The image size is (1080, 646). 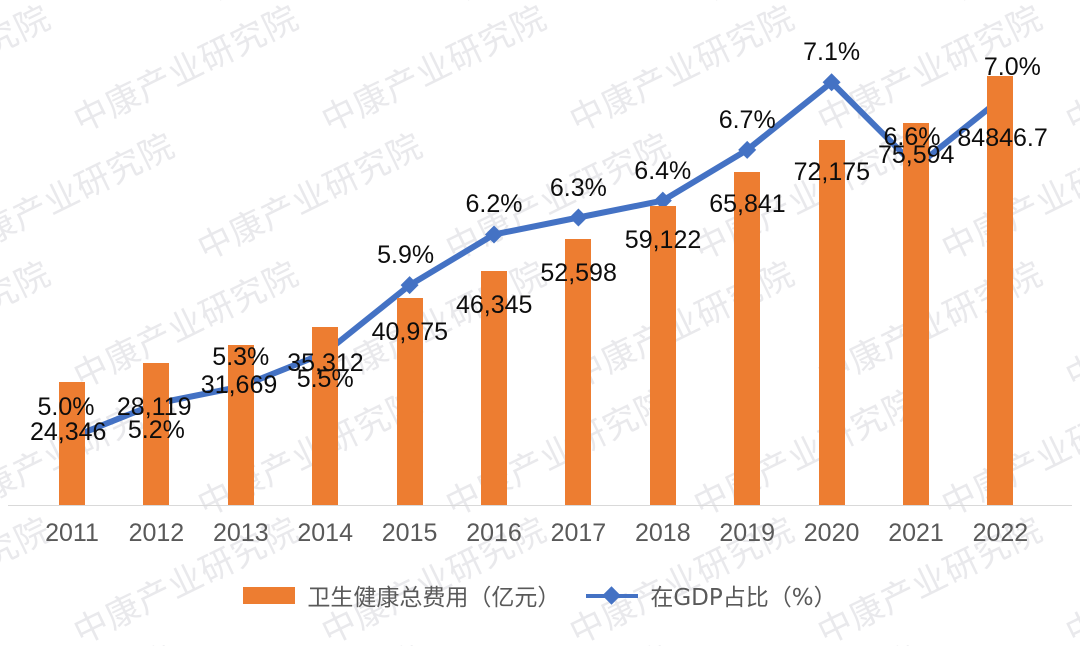 I want to click on bar-value-label-2015: 40,975, so click(x=410, y=331).